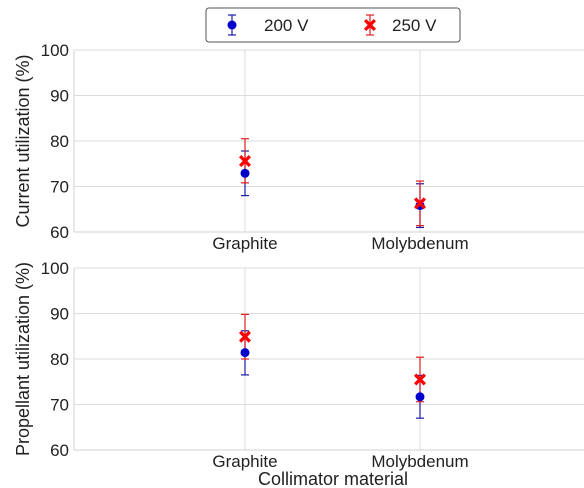  What do you see at coordinates (414, 25) in the screenshot?
I see `legend-label-250-v: 250 V` at bounding box center [414, 25].